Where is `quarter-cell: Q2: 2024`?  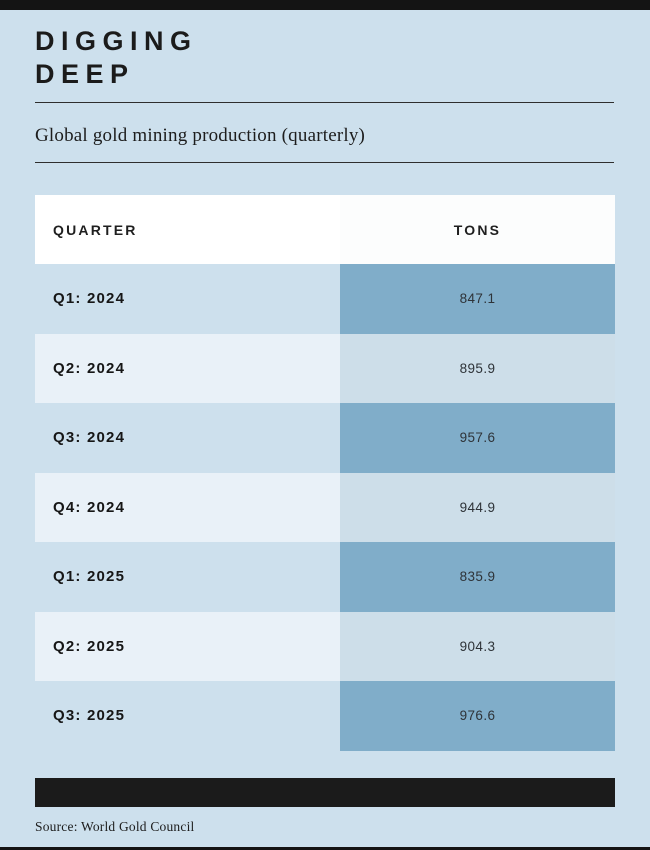
quarter-cell: Q2: 2024 is located at coordinates (187, 368).